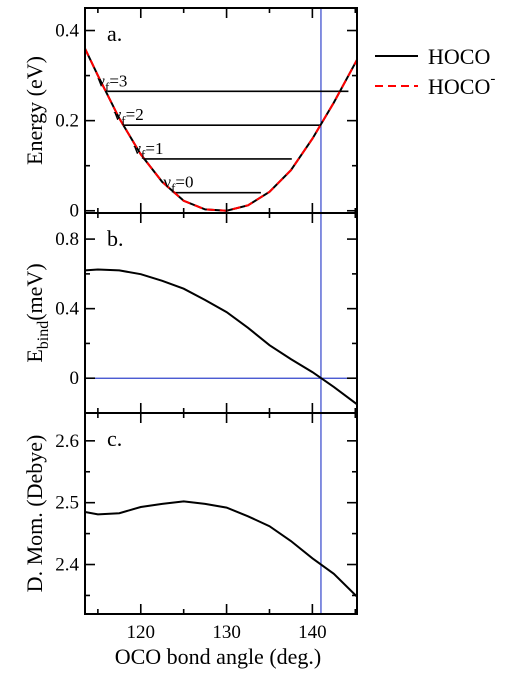 Image resolution: width=526 pixels, height=675 pixels. What do you see at coordinates (184, 182) in the screenshot?
I see `level-suffix: =0` at bounding box center [184, 182].